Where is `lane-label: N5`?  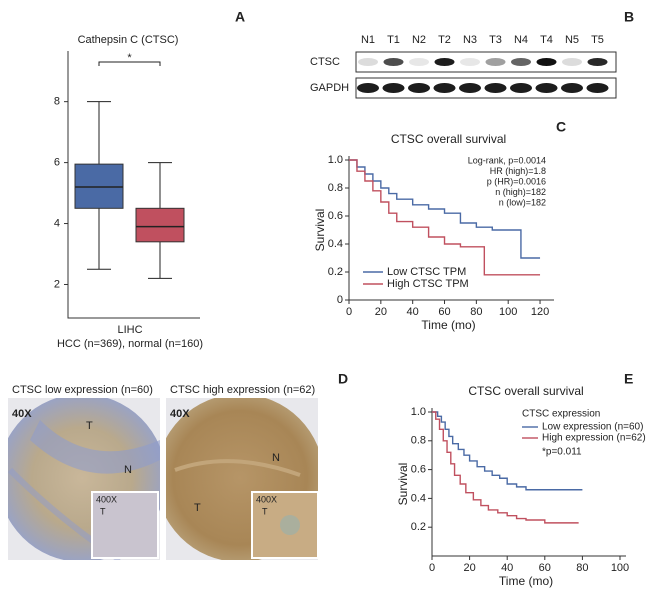
lane-label: N5 is located at coordinates (572, 40).